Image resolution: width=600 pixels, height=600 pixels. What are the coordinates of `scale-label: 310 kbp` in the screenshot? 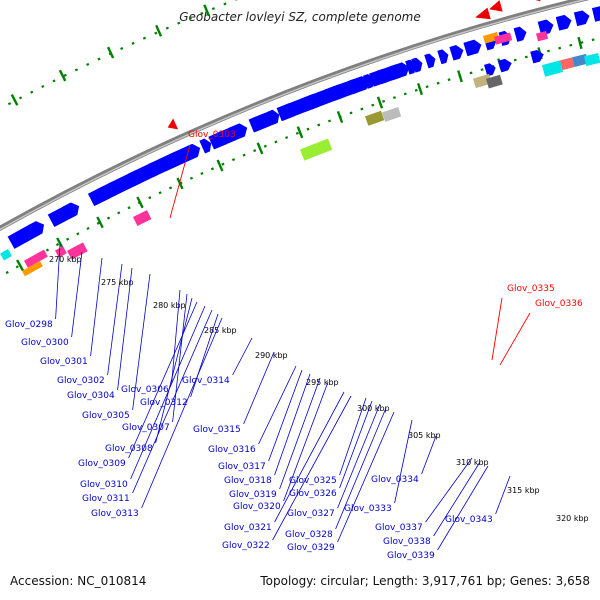 It's located at (472, 462).